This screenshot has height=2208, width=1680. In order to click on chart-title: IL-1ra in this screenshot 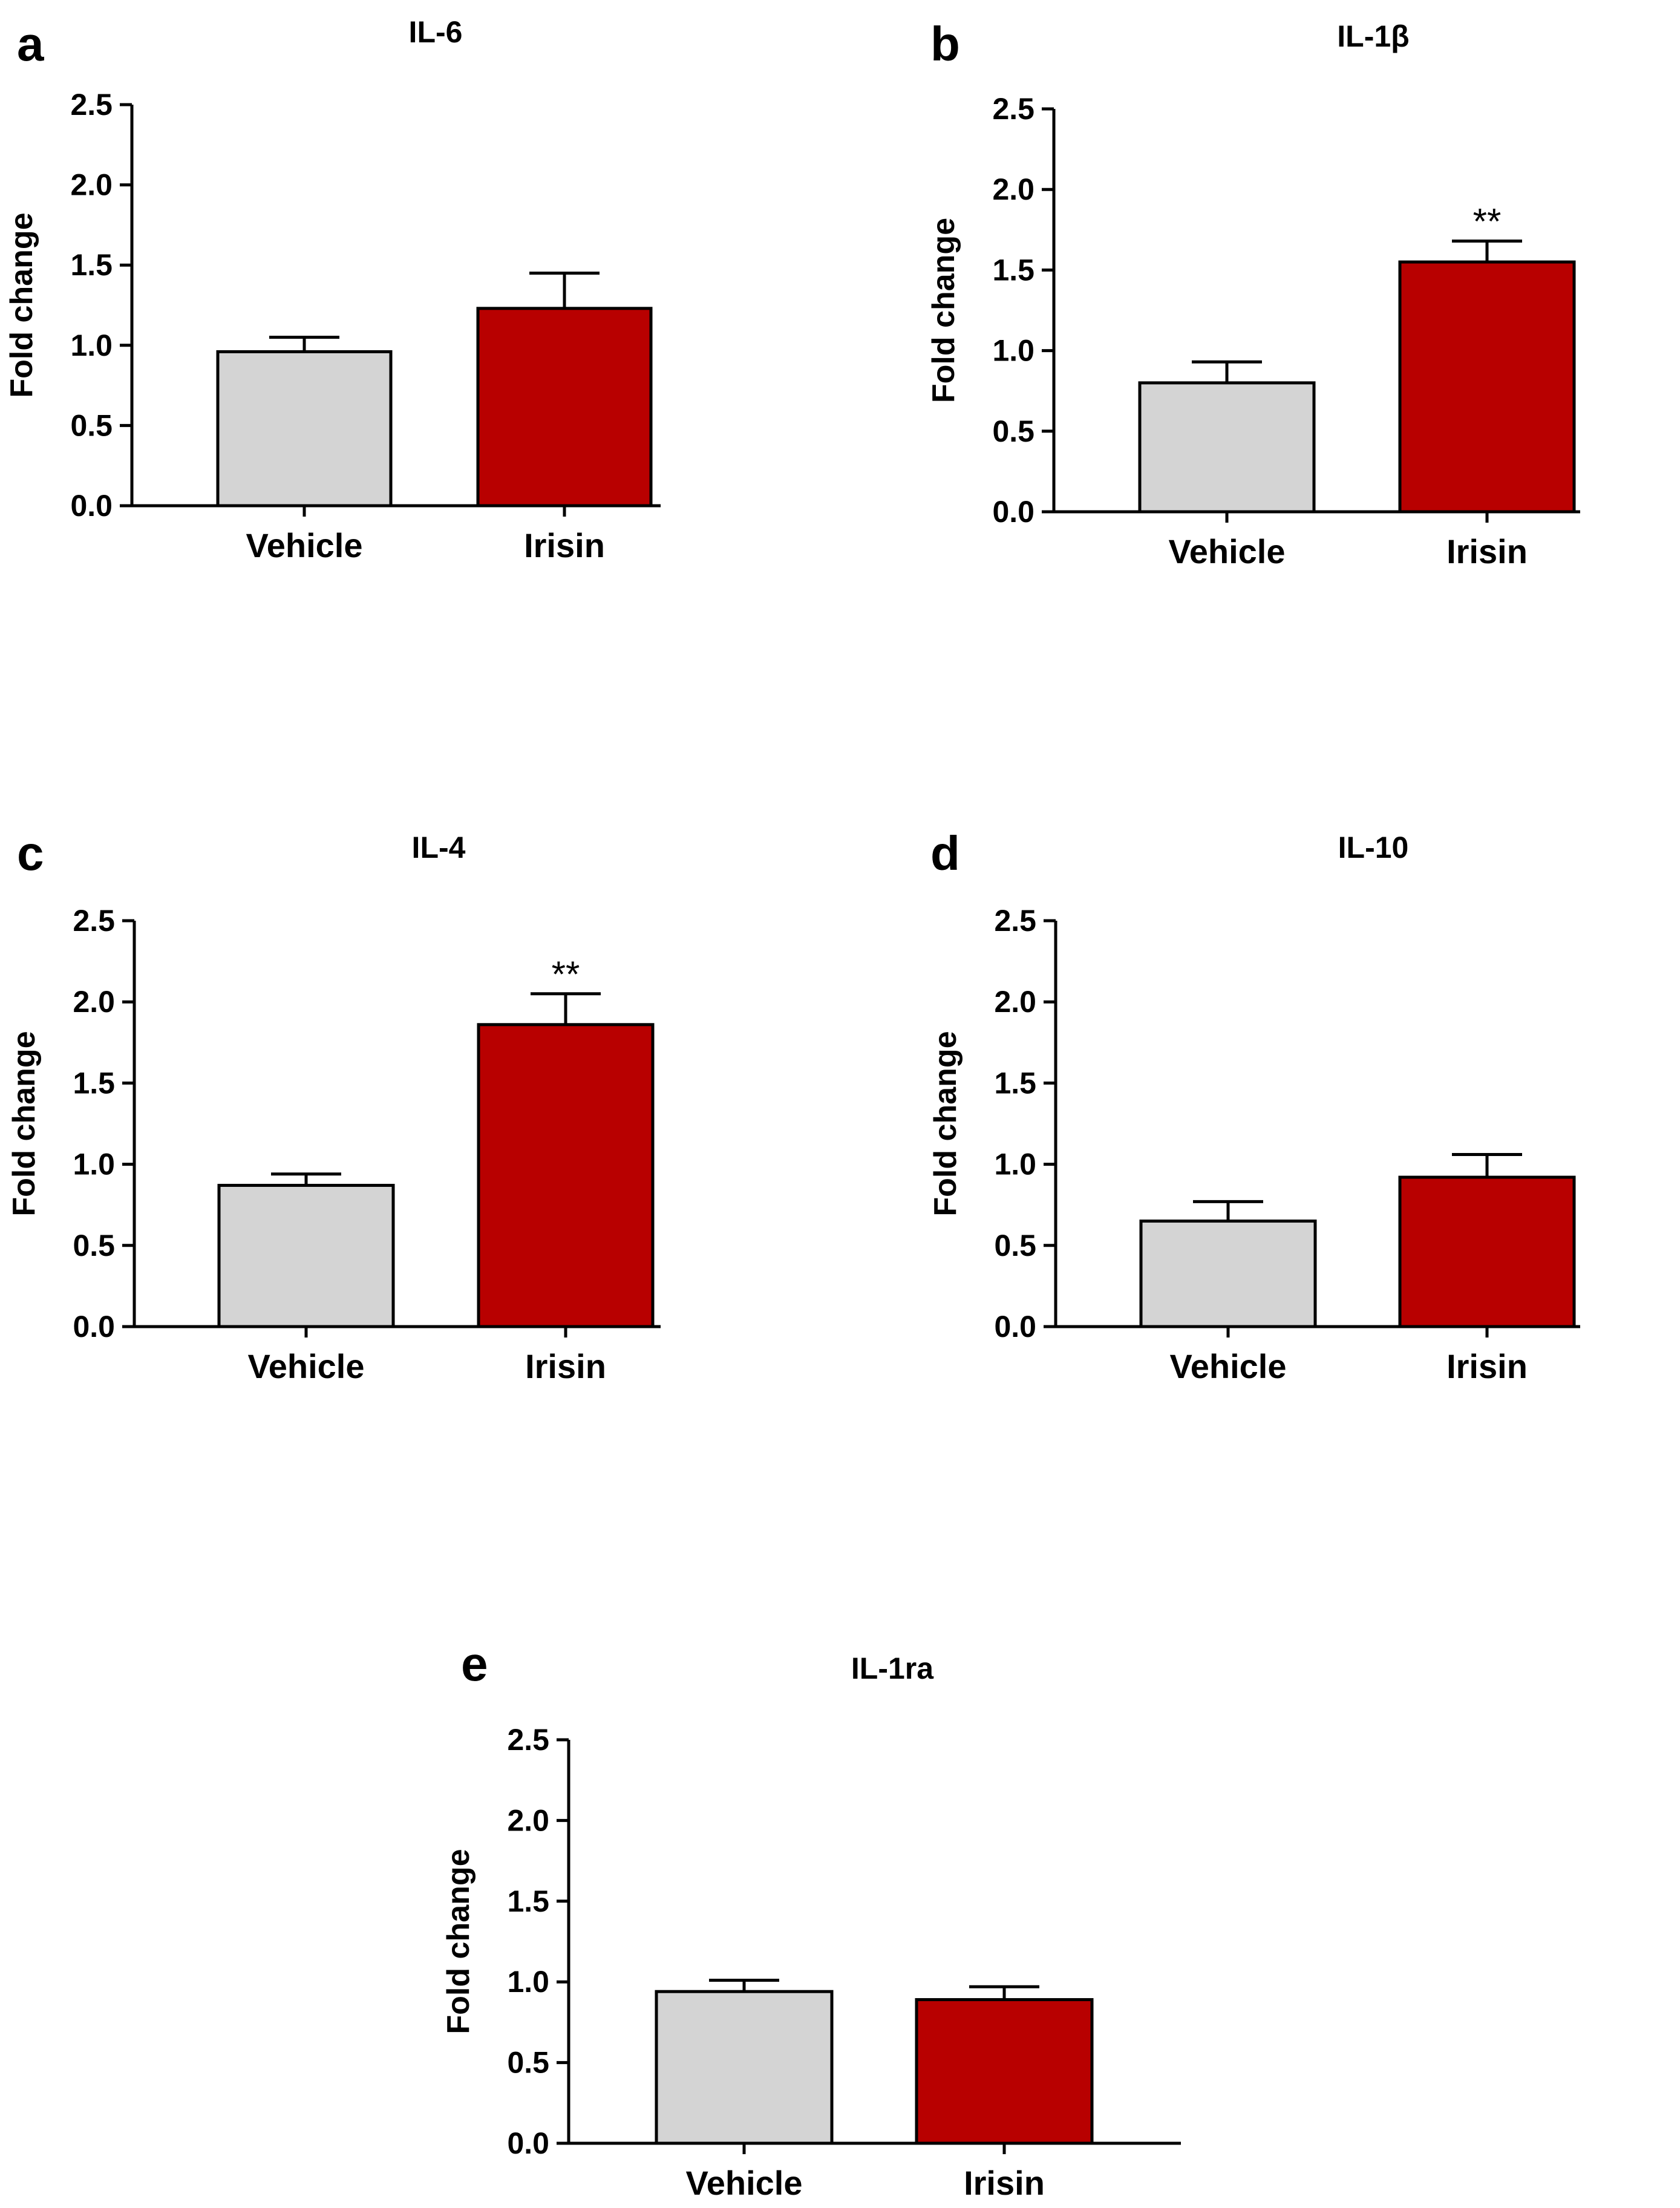, I will do `click(892, 1668)`.